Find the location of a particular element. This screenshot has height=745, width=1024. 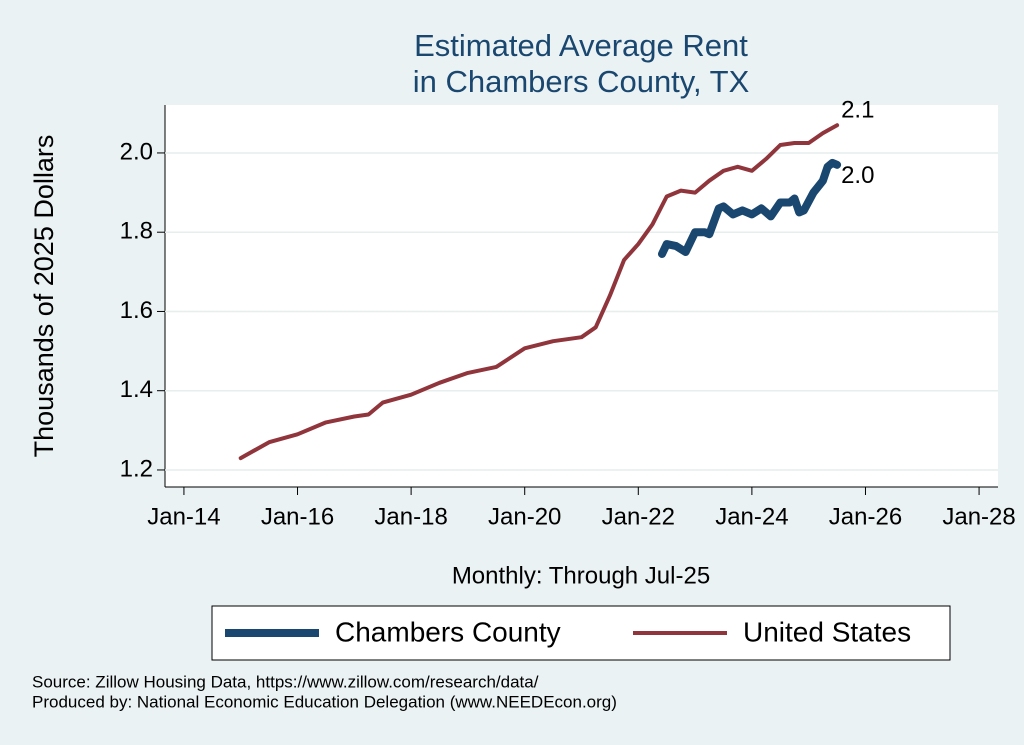

x-tick-label: Jan-18 is located at coordinates (410, 516).